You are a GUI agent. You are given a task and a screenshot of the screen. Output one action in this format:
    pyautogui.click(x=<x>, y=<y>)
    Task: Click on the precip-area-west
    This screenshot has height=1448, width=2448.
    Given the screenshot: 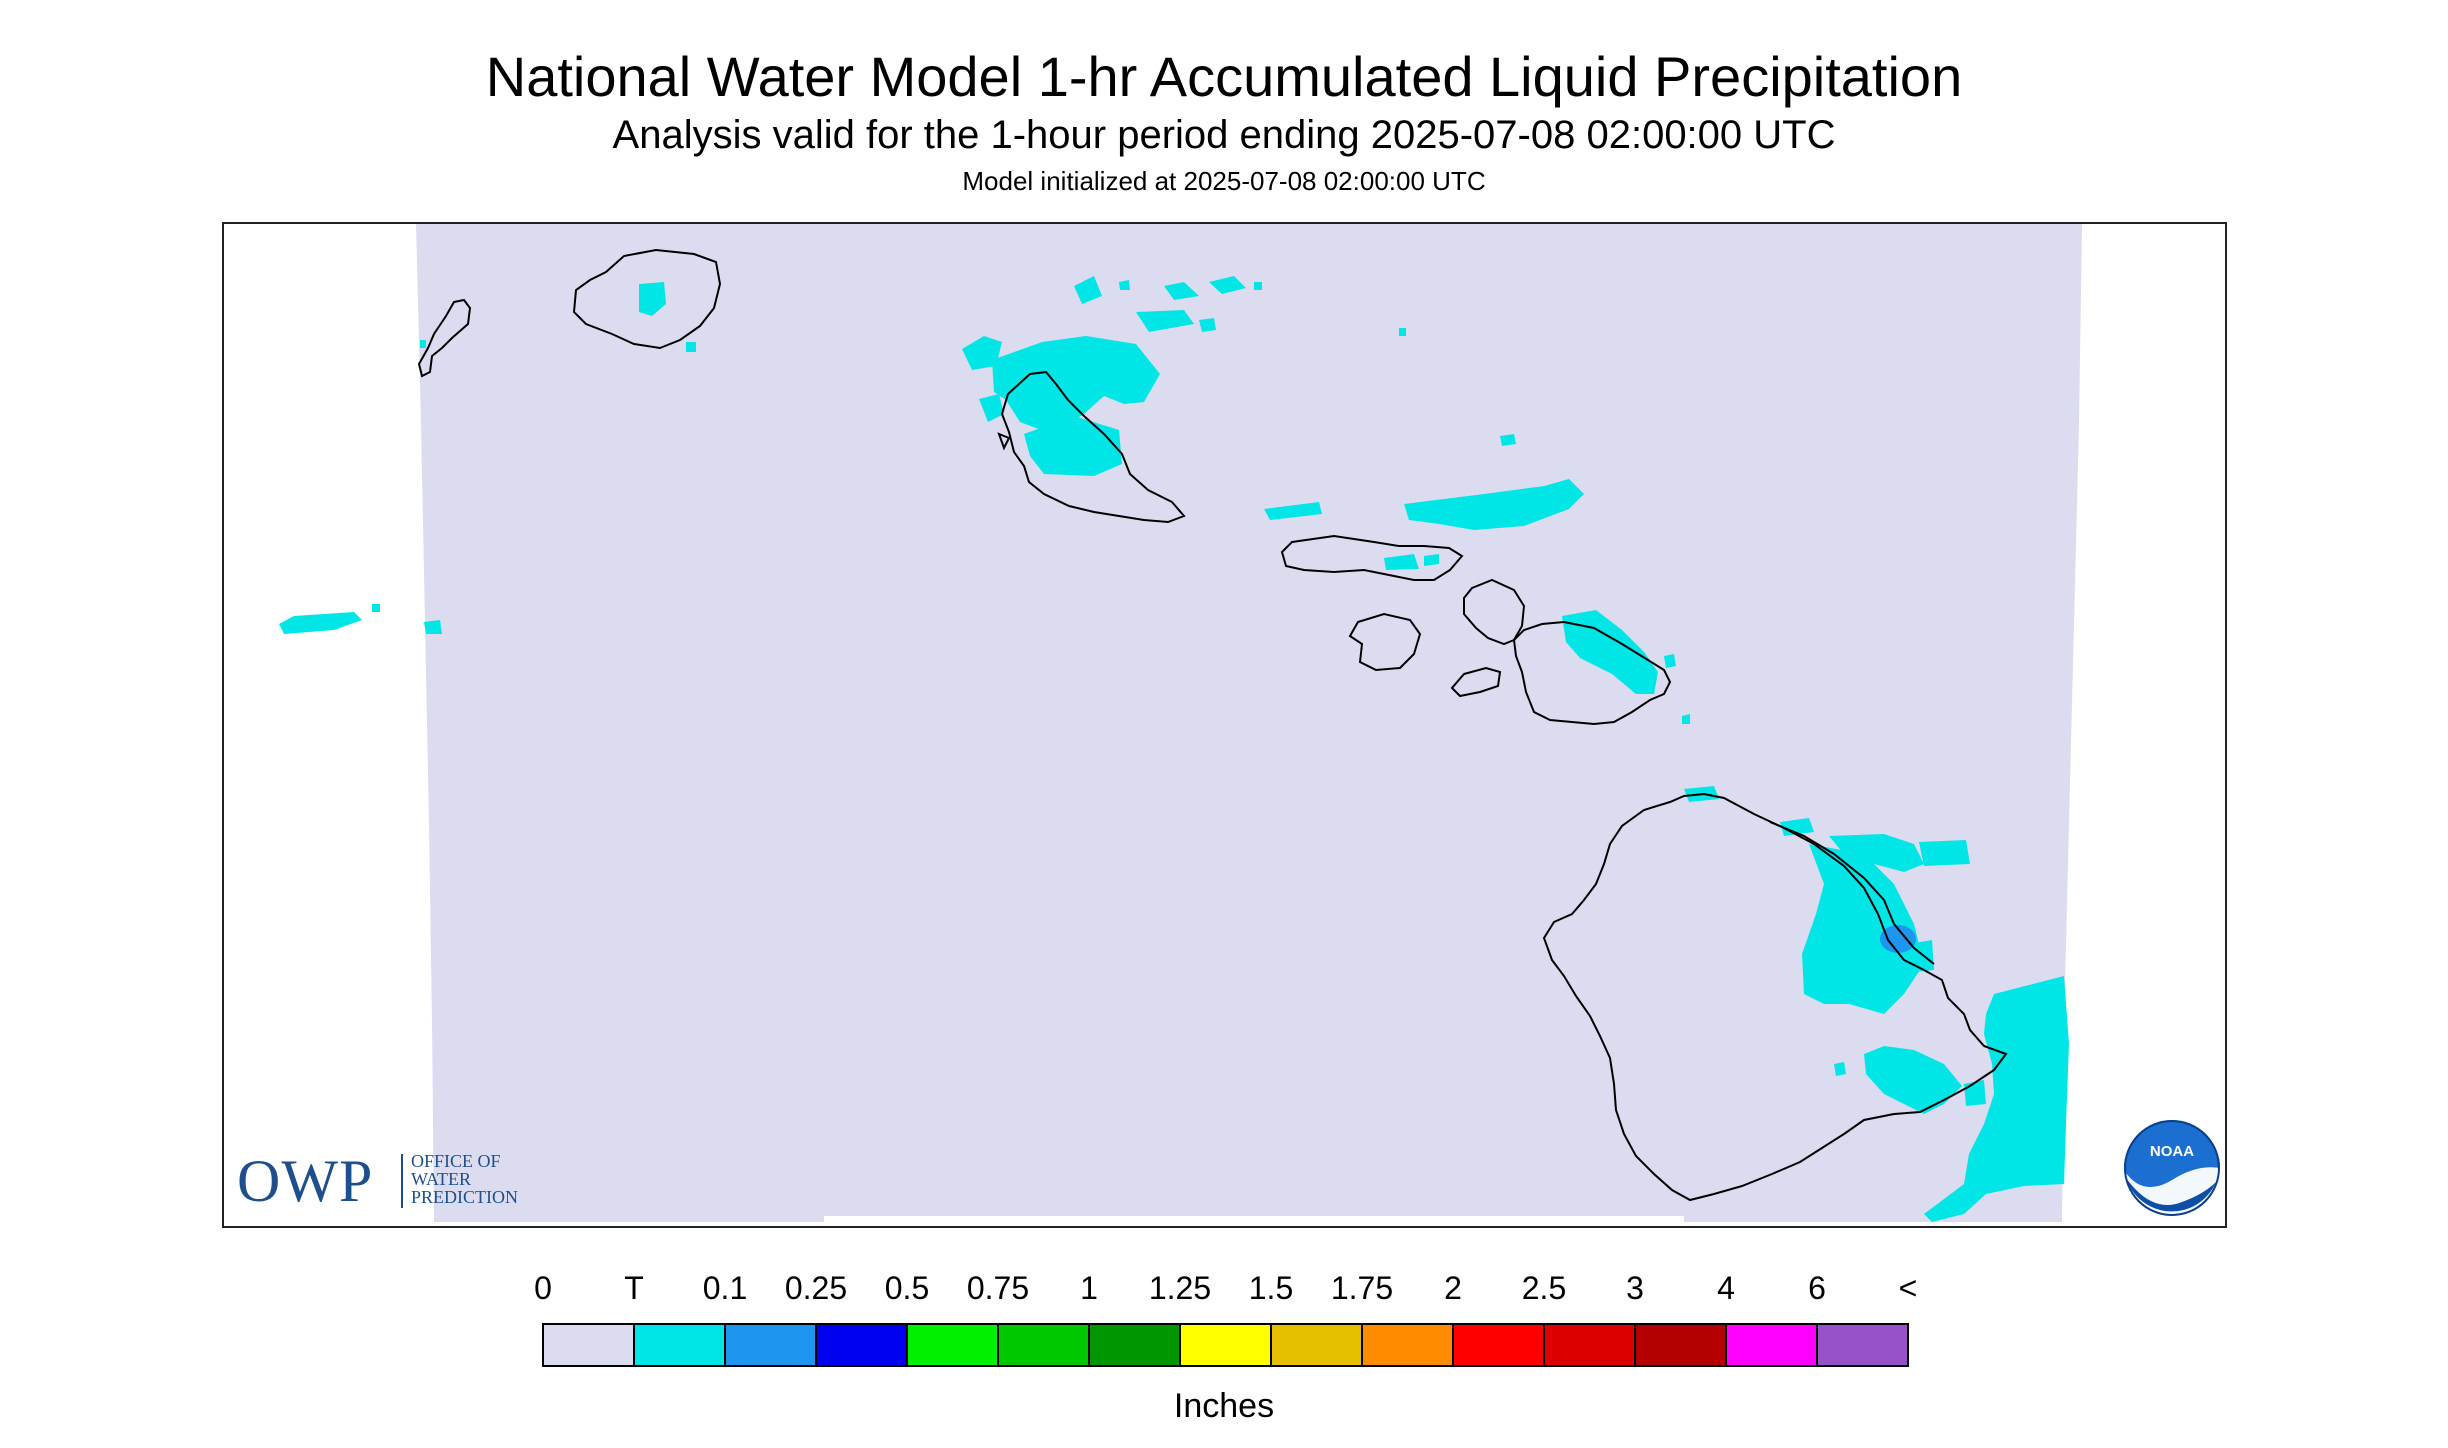 What is the action you would take?
    pyautogui.click(x=320, y=623)
    